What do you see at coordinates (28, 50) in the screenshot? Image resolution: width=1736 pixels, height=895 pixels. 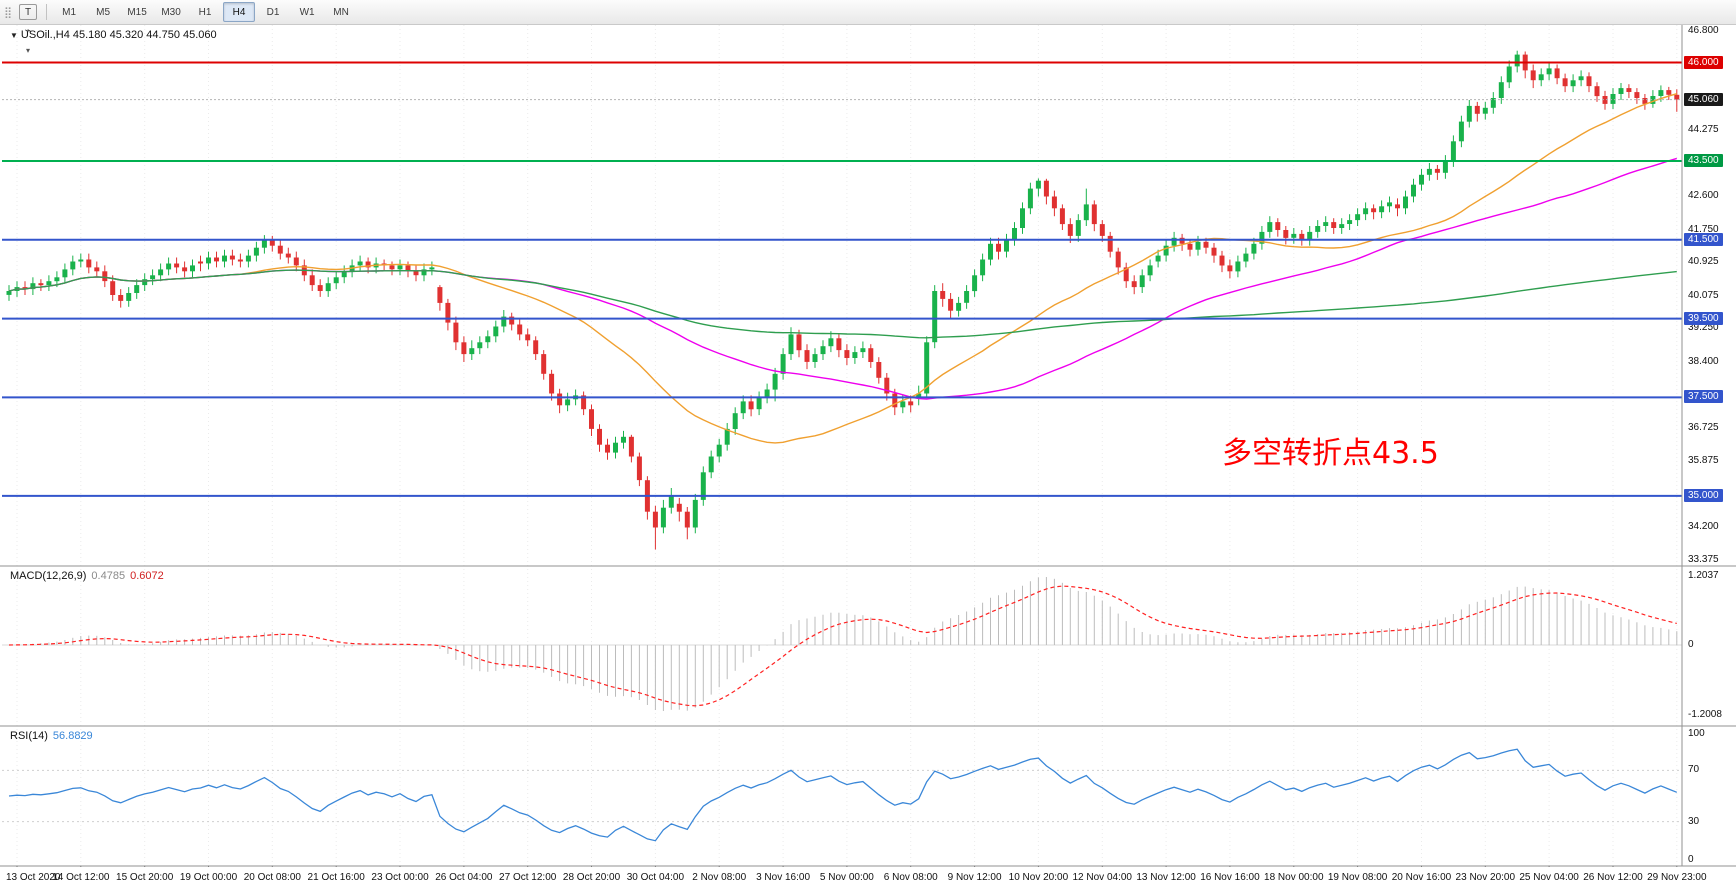 I see `drawing-tool-caret: ▾` at bounding box center [28, 50].